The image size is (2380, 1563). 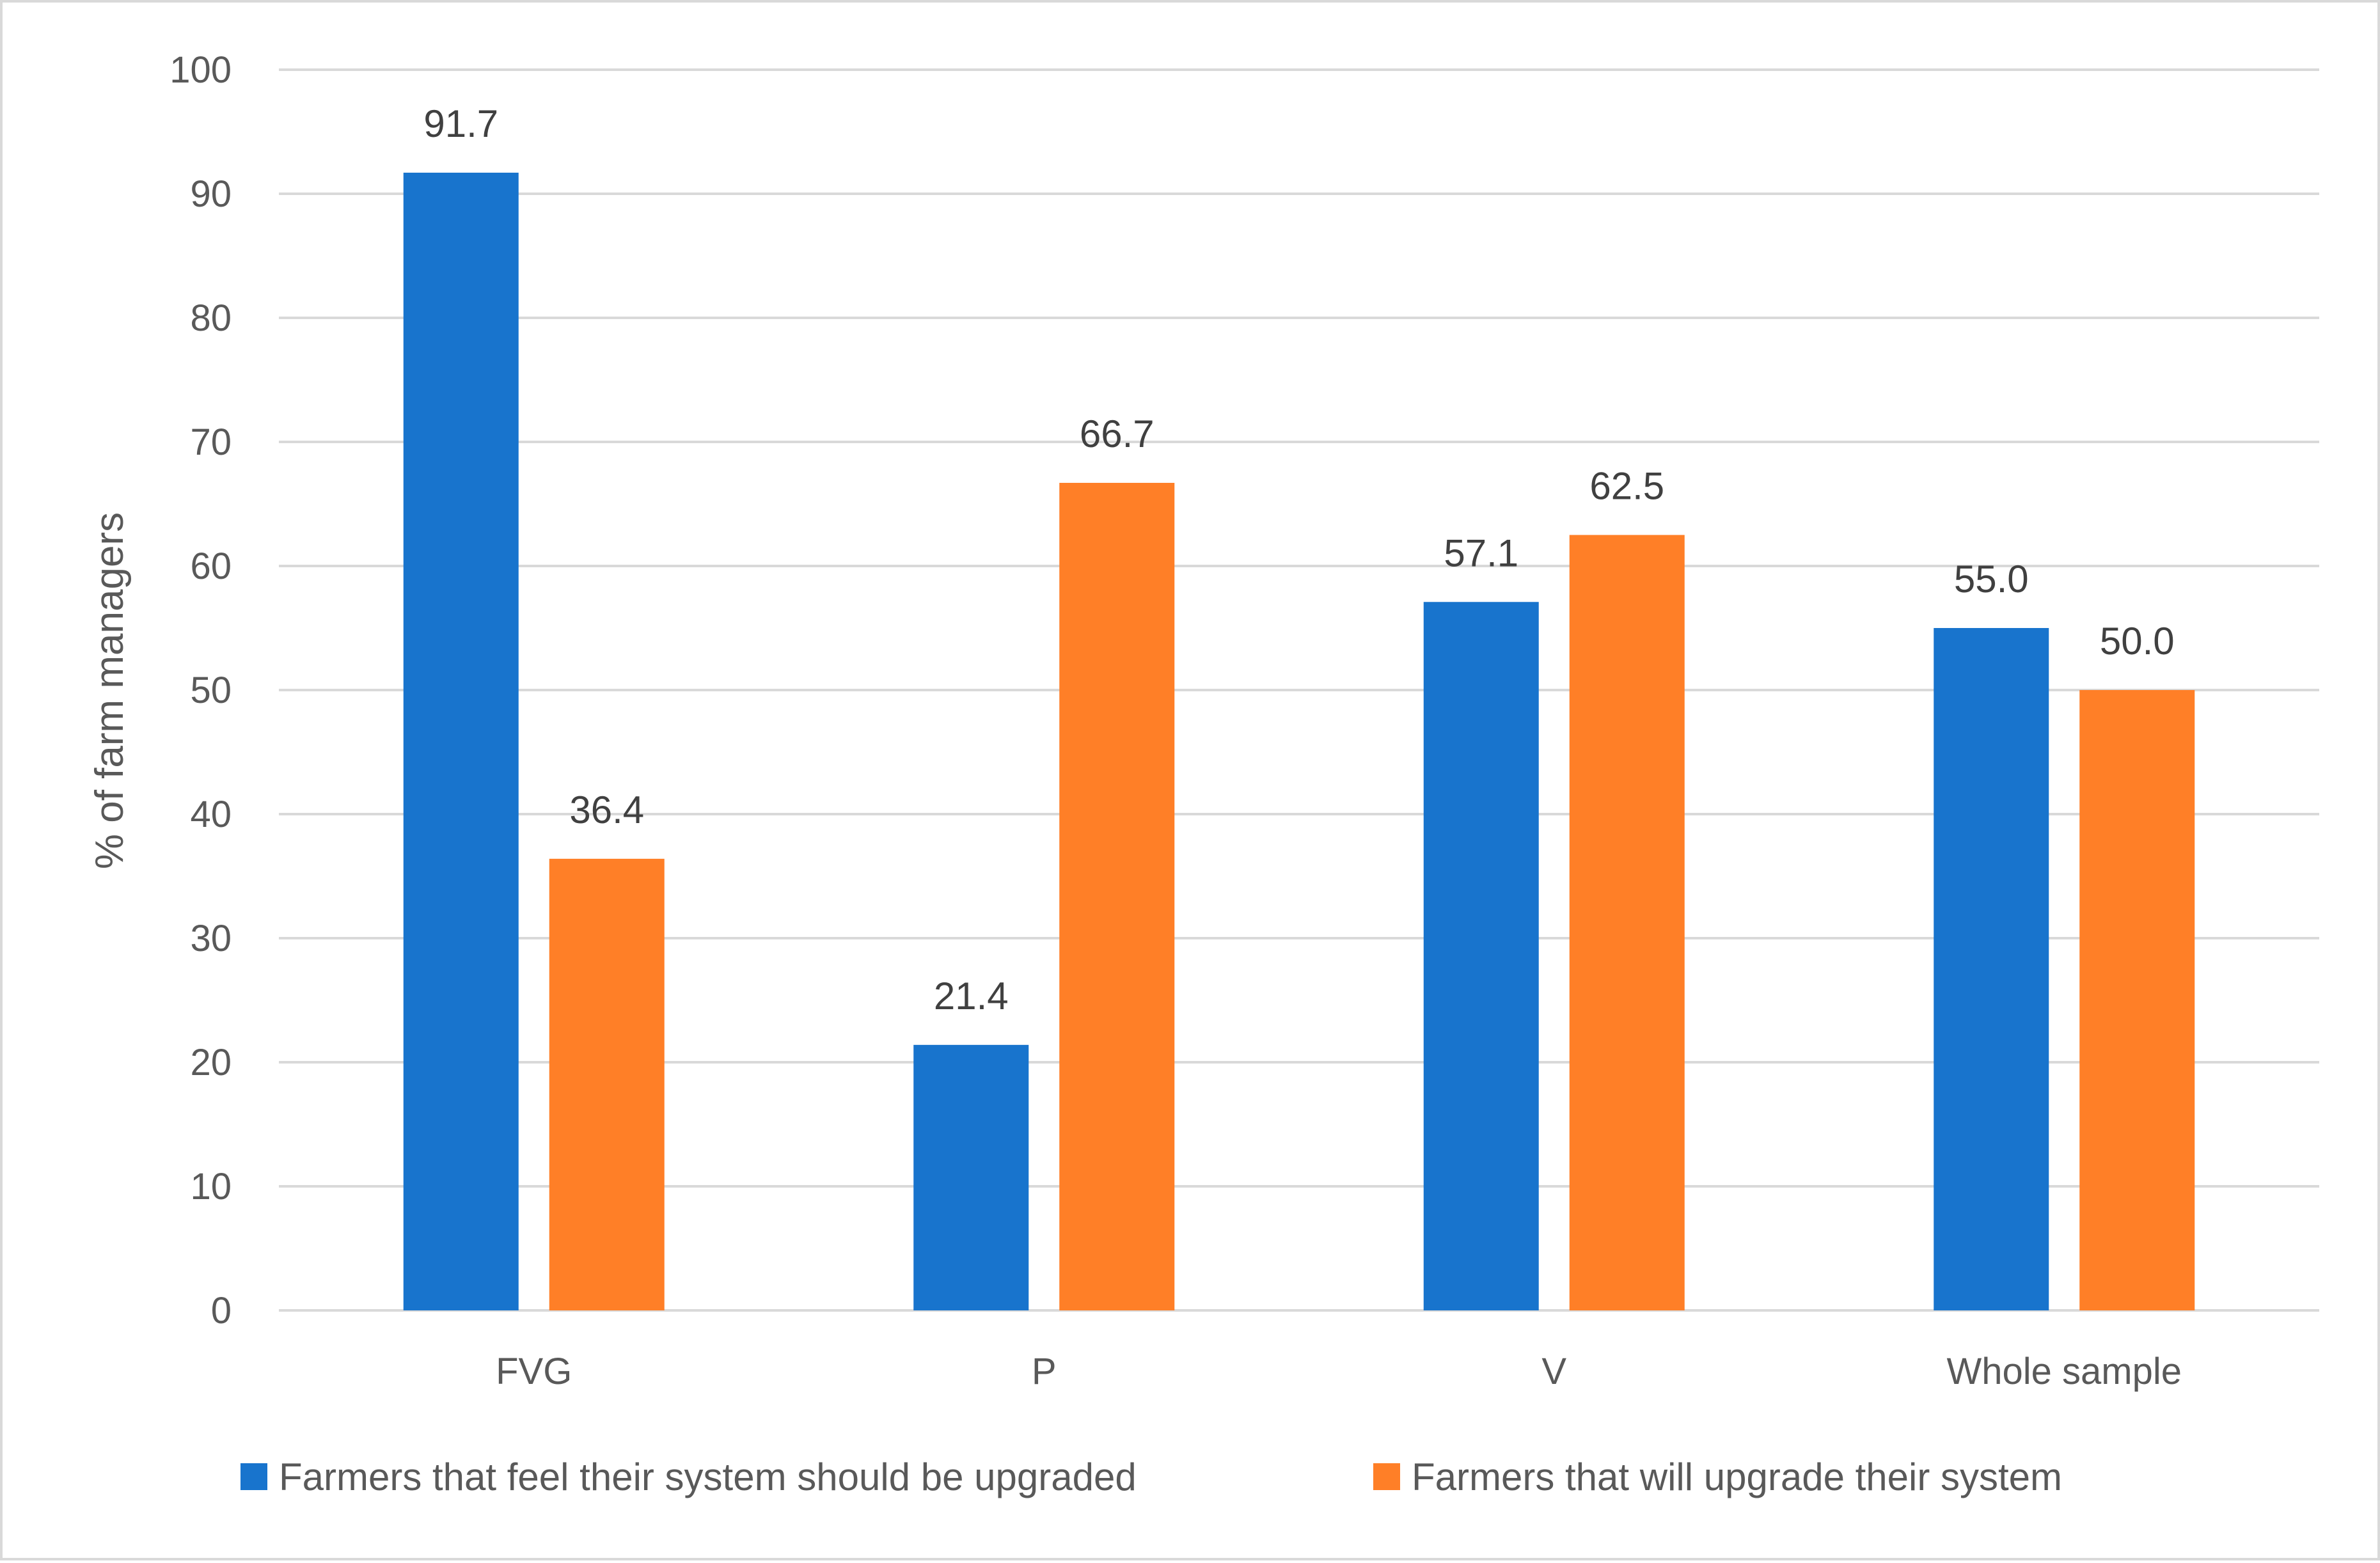 What do you see at coordinates (1481, 552) in the screenshot?
I see `data-label: 57.1` at bounding box center [1481, 552].